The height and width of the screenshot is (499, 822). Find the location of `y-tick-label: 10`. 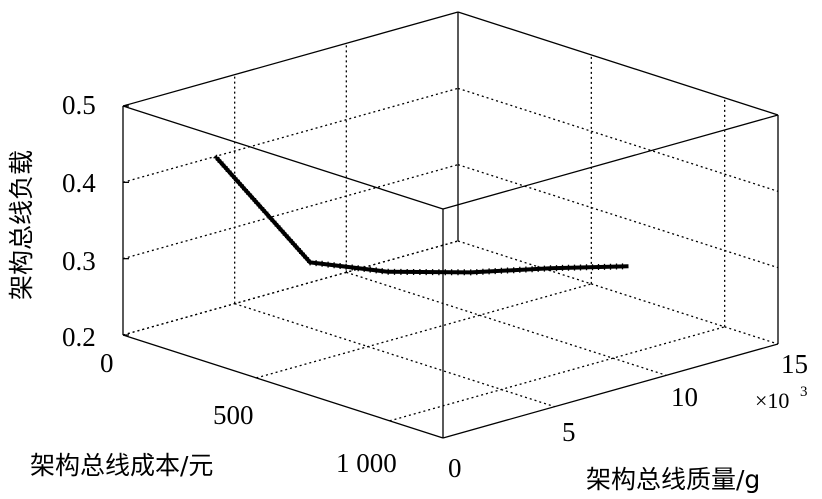

y-tick-label: 10 is located at coordinates (684, 397).